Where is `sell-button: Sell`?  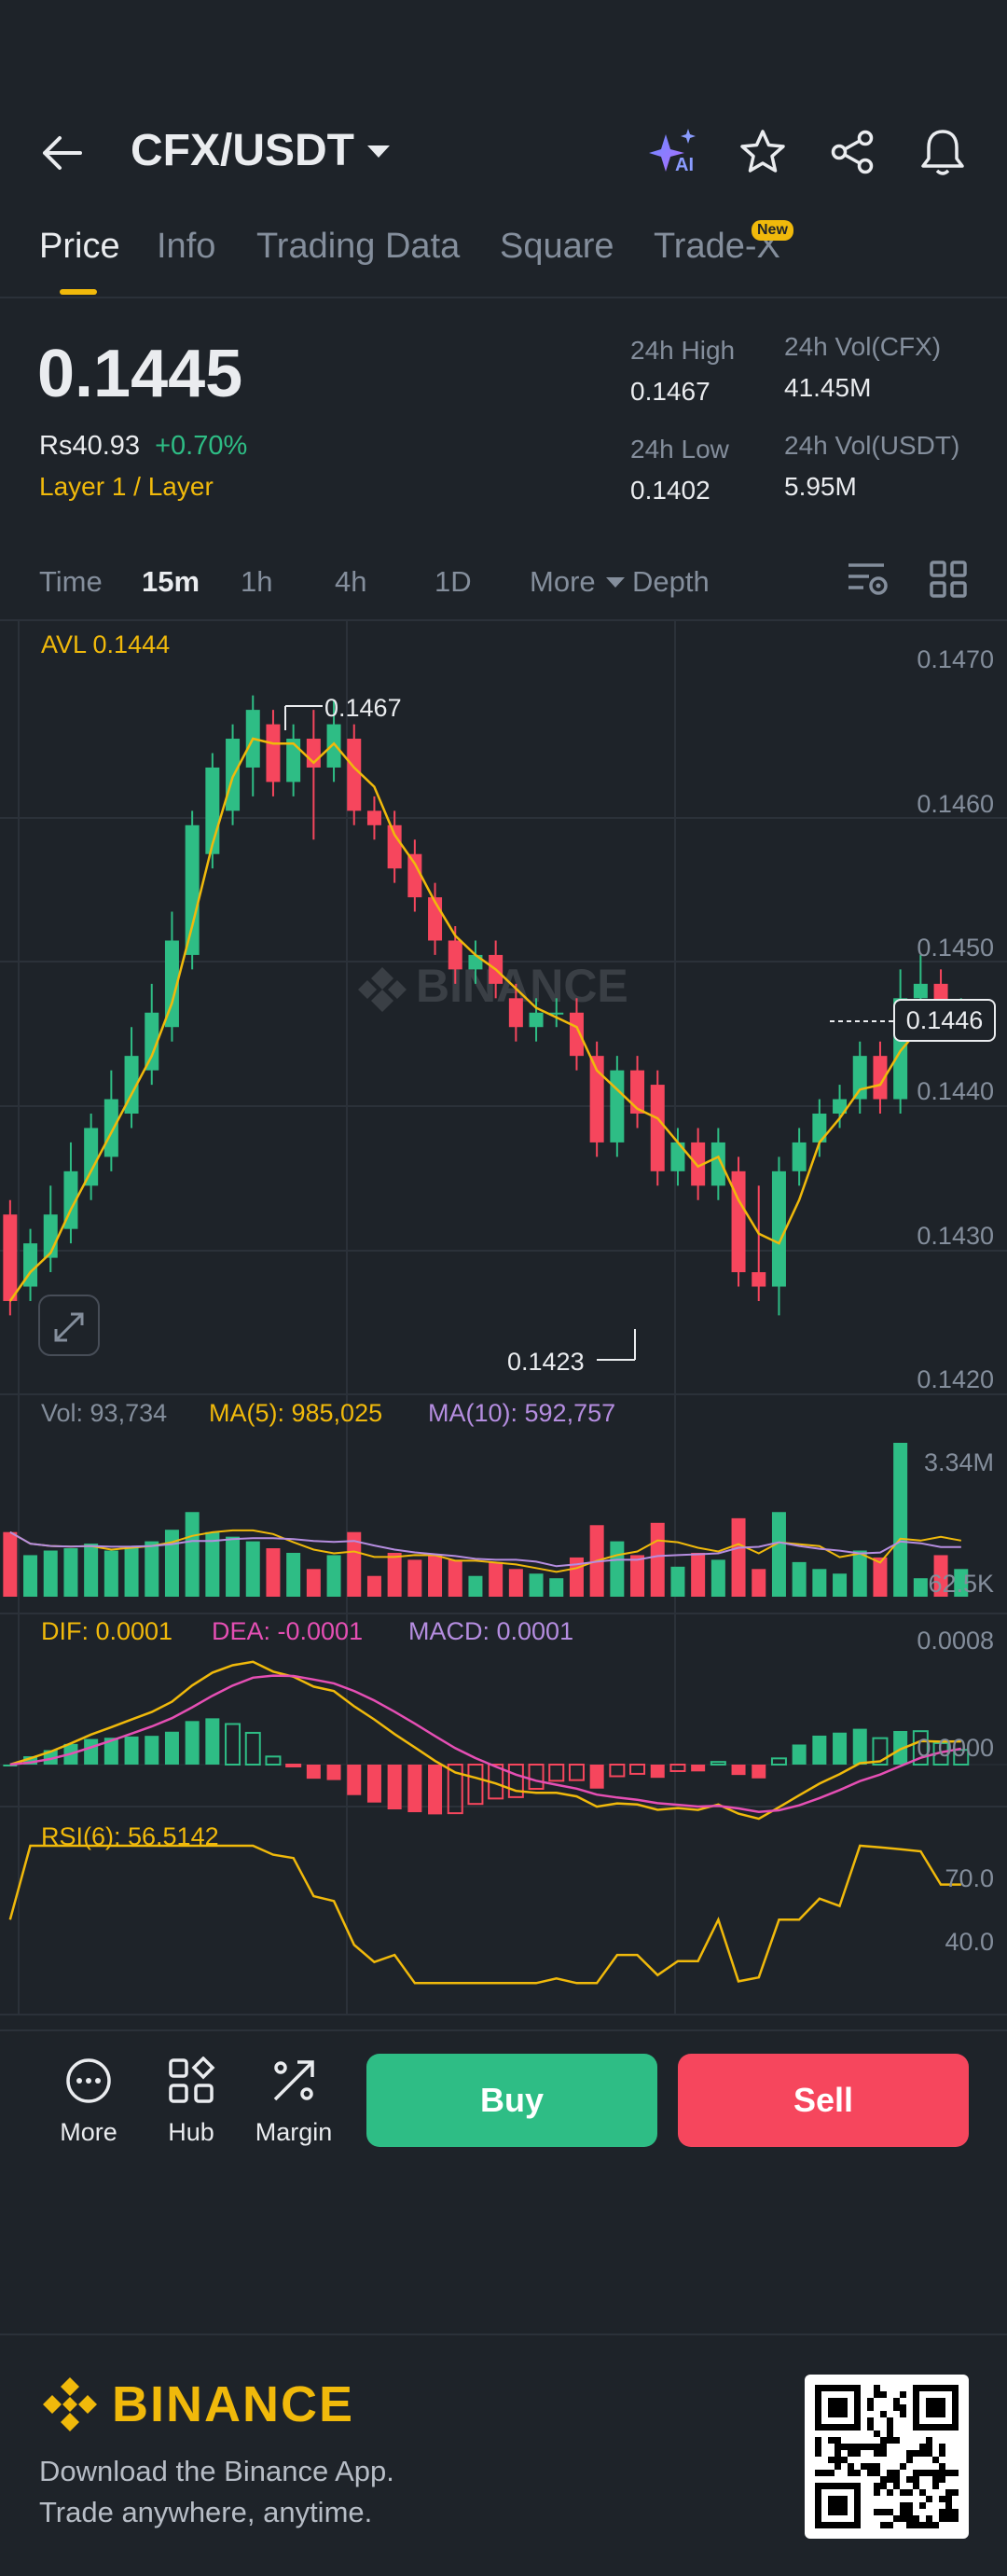 sell-button: Sell is located at coordinates (823, 2100).